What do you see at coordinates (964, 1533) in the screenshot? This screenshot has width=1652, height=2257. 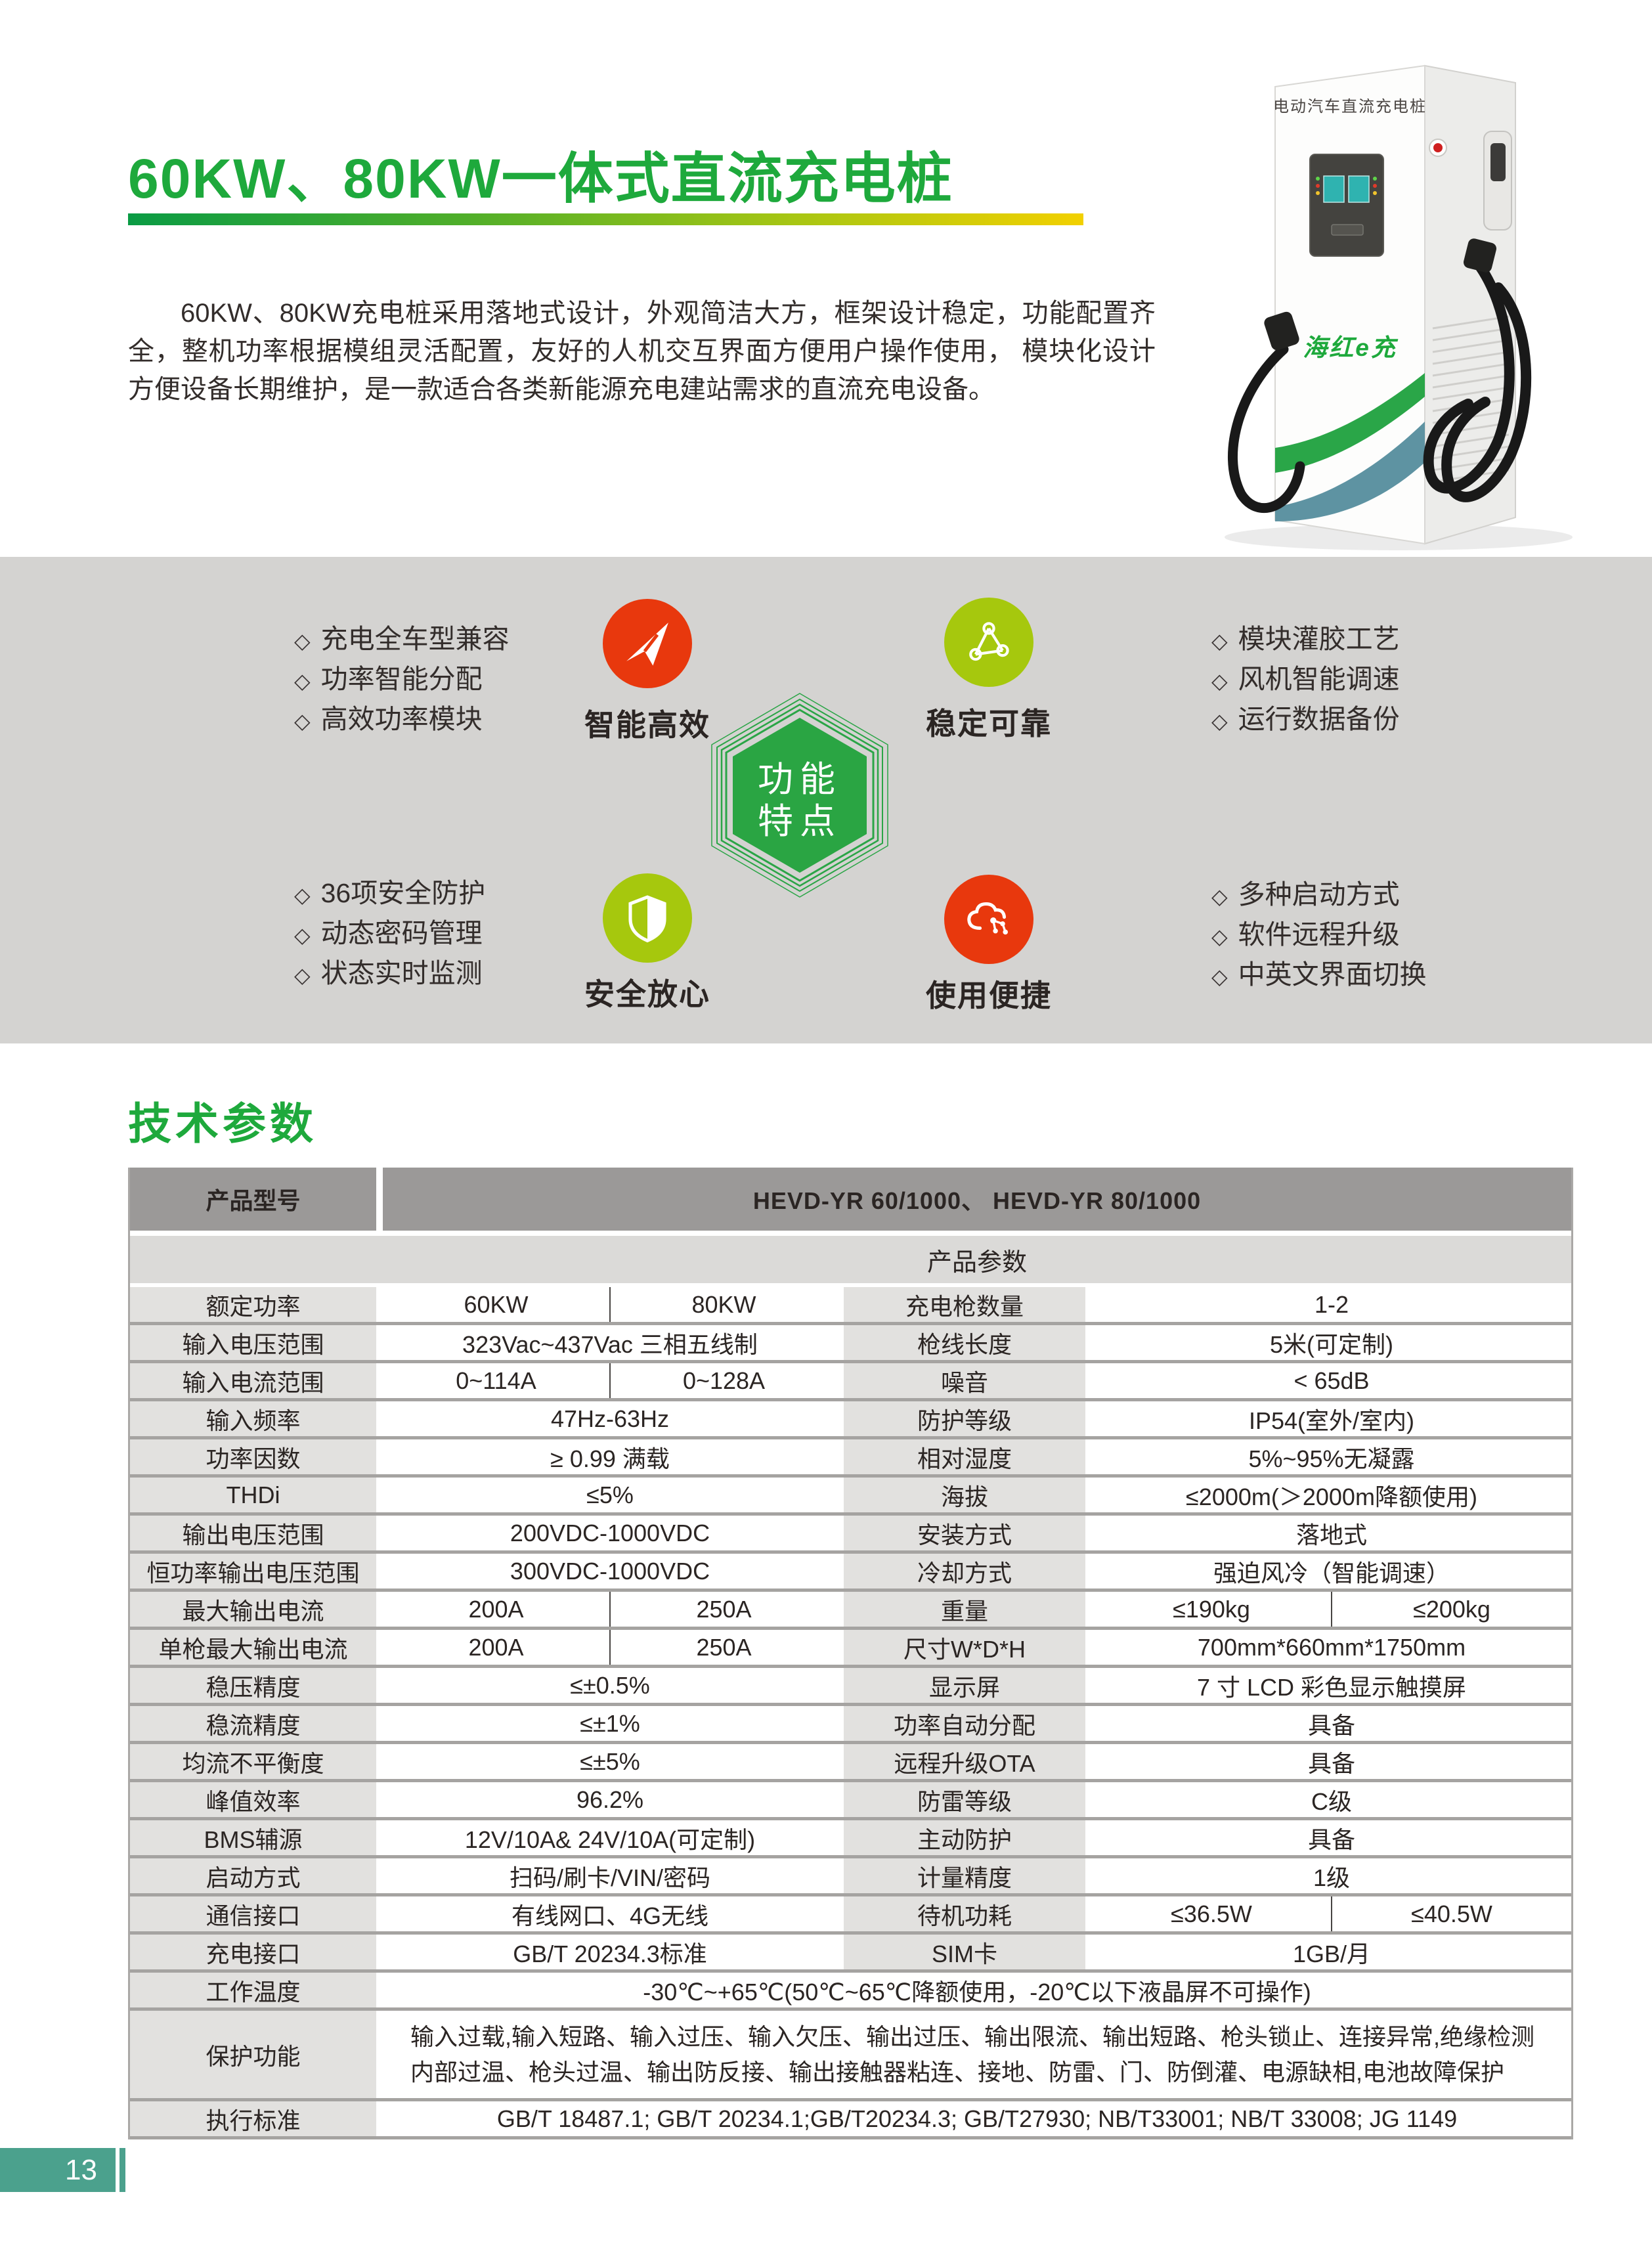 I see `spec-label-cell: 安装方式` at bounding box center [964, 1533].